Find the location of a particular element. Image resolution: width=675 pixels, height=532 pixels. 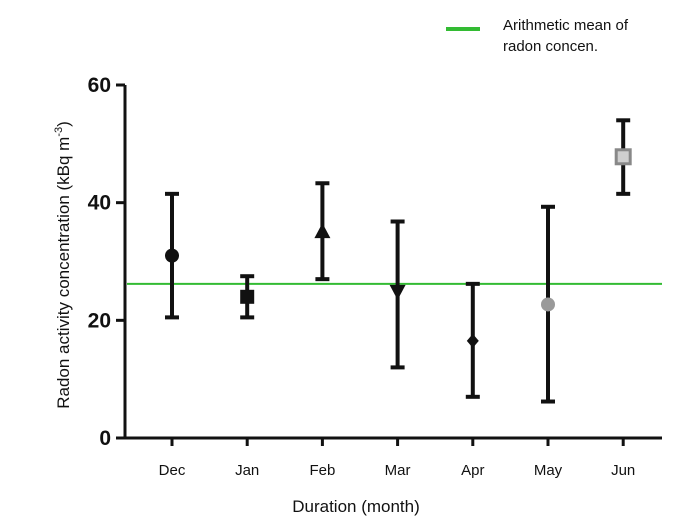

y-axis-title-close: ) is located at coordinates (63, 124).